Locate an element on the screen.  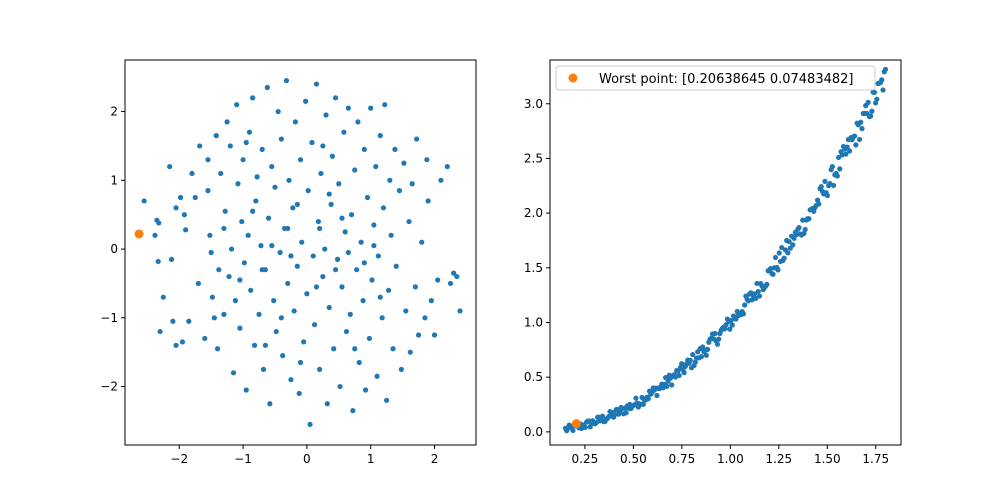
right-x-tick-label: 0.25 is located at coordinates (585, 459).